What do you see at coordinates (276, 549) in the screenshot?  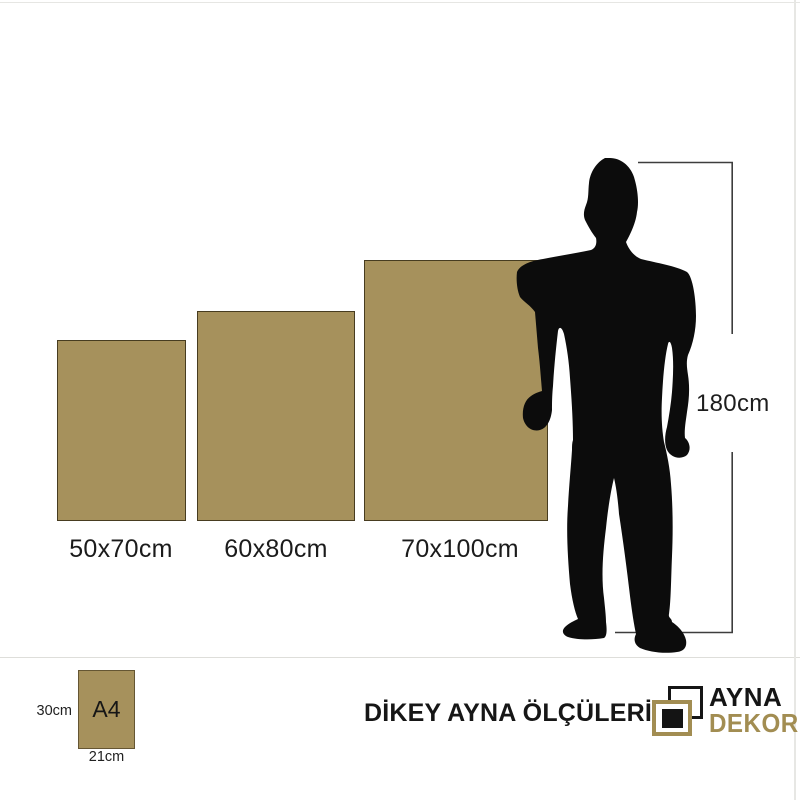 I see `mirror-size-label: 60x80cm` at bounding box center [276, 549].